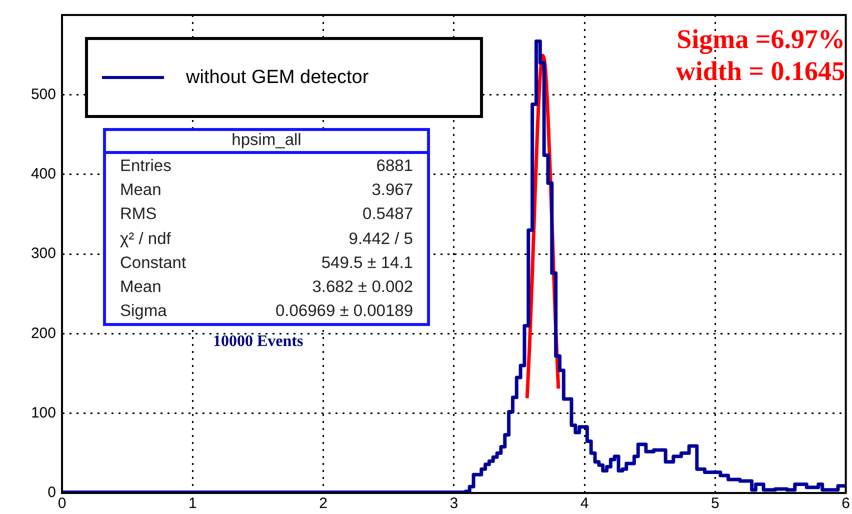  Describe the element at coordinates (380, 239) in the screenshot. I see `annotation: 9.442 / 5` at that location.